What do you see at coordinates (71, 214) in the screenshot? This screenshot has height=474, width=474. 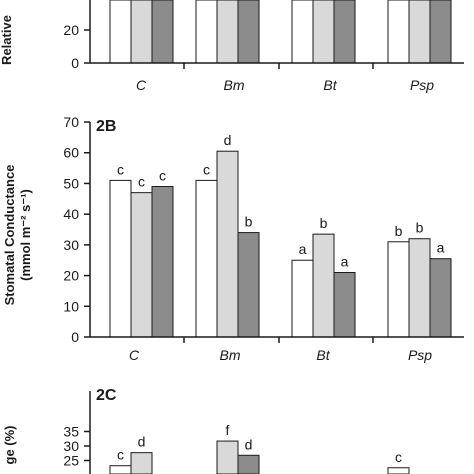 I see `y-tick-label: 40` at bounding box center [71, 214].